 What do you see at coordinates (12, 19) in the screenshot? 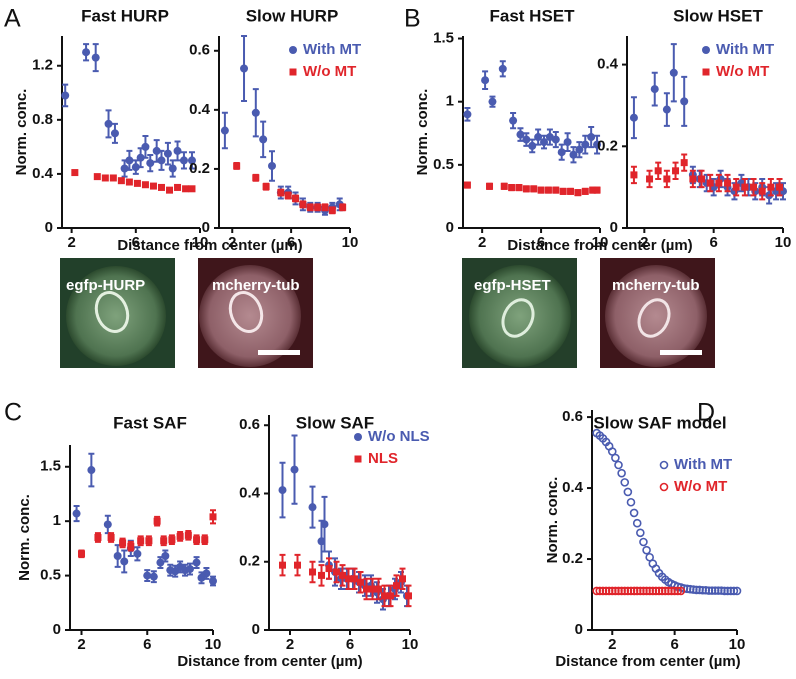
I see `panel-label: A` at bounding box center [12, 19].